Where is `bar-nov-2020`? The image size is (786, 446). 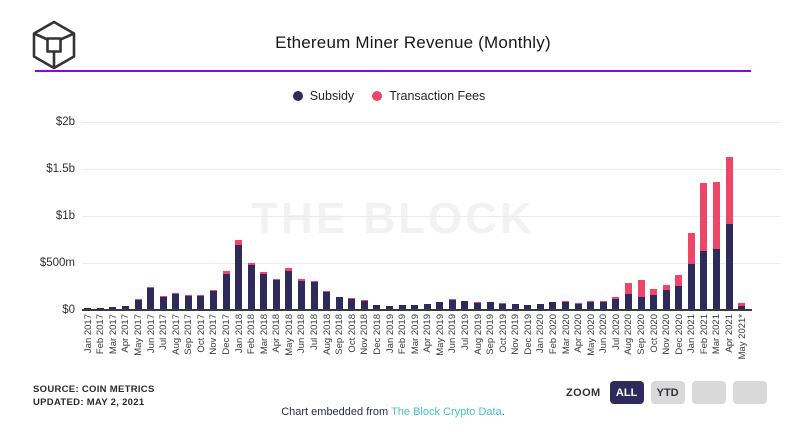
bar-nov-2020 is located at coordinates (666, 297).